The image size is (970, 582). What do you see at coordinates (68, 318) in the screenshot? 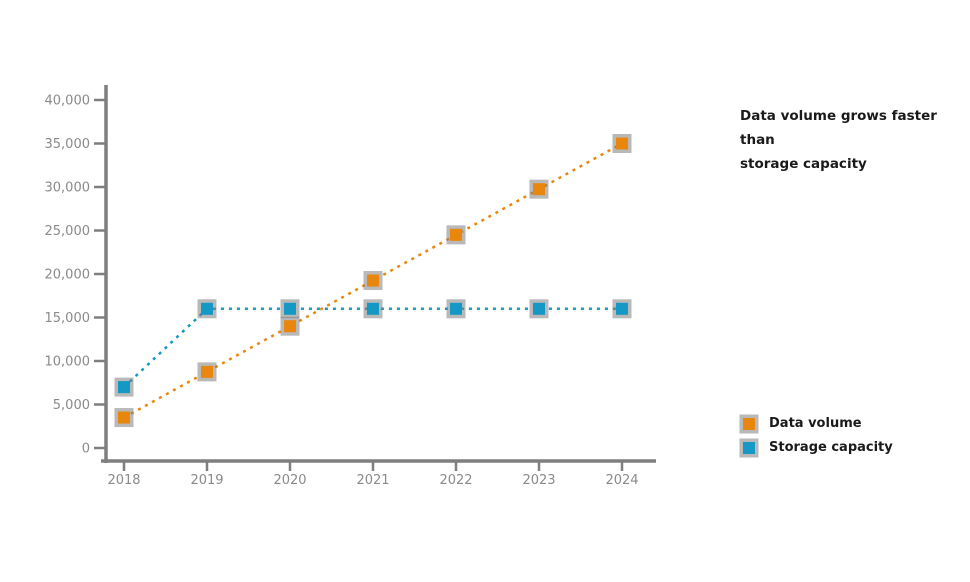
I see `y-tick-label: 15,000` at bounding box center [68, 318].